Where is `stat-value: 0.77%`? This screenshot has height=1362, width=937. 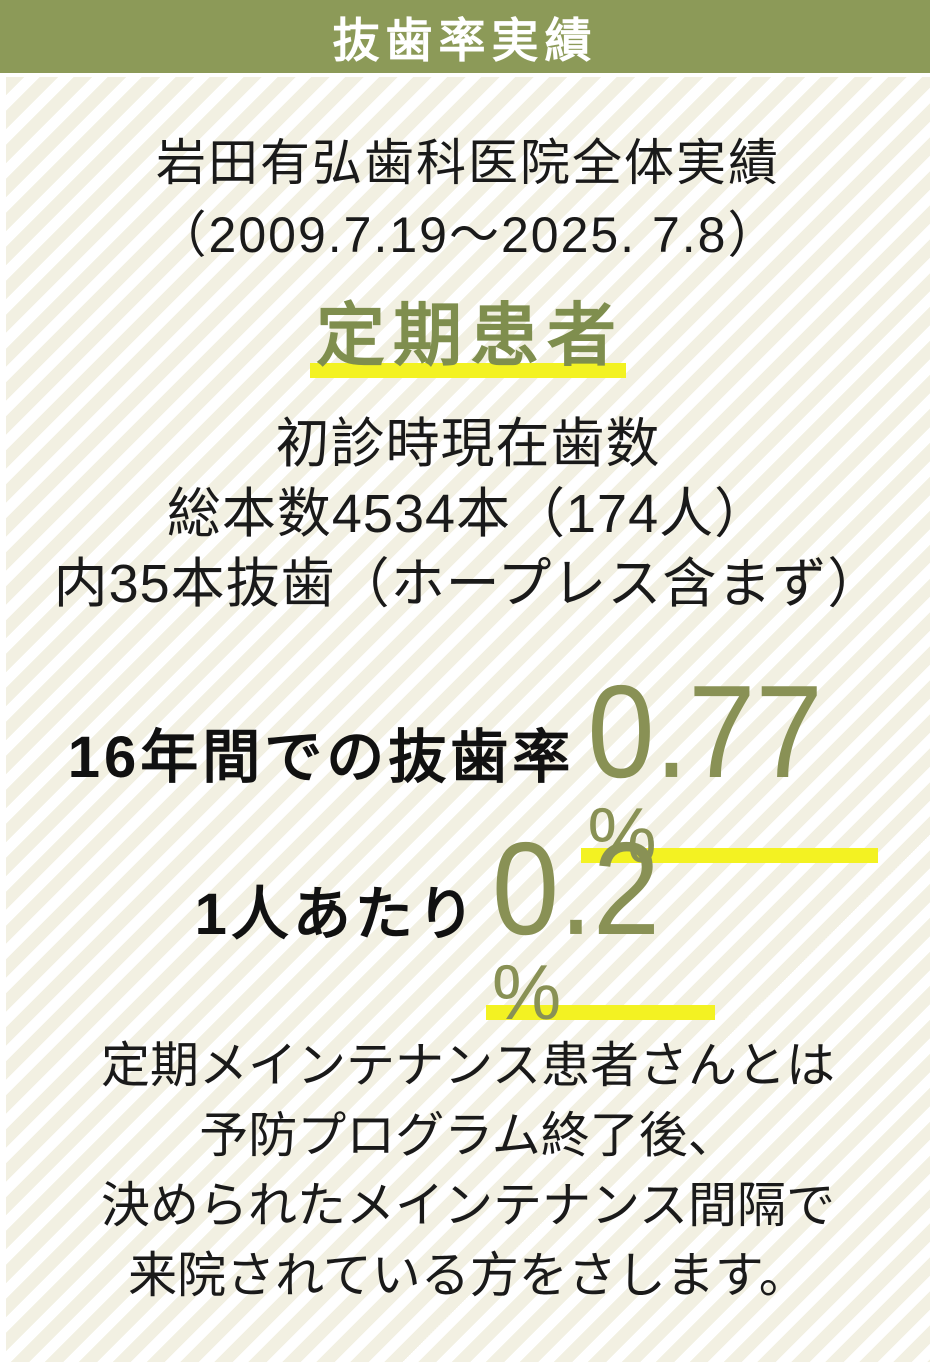
stat-value: 0.77% is located at coordinates (730, 769).